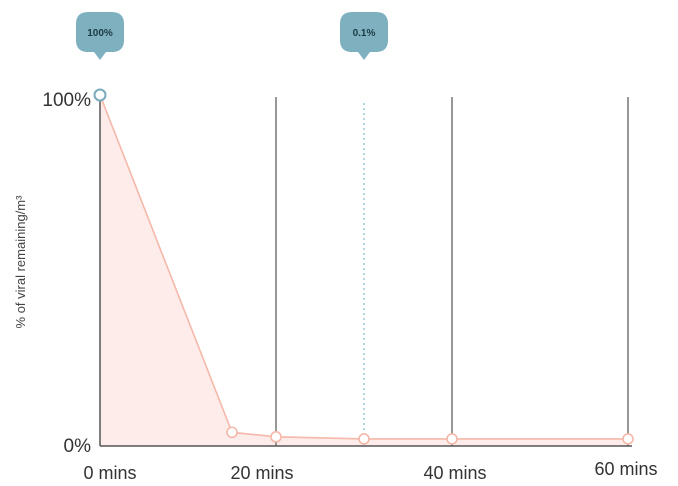 The image size is (678, 486). What do you see at coordinates (78, 446) in the screenshot?
I see `y-tick-label-min: 0%` at bounding box center [78, 446].